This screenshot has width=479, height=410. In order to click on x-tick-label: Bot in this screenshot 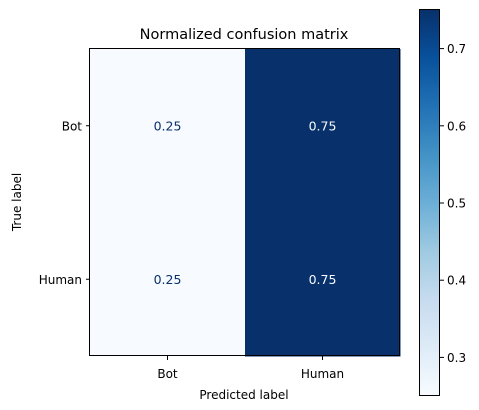, I will do `click(167, 374)`.